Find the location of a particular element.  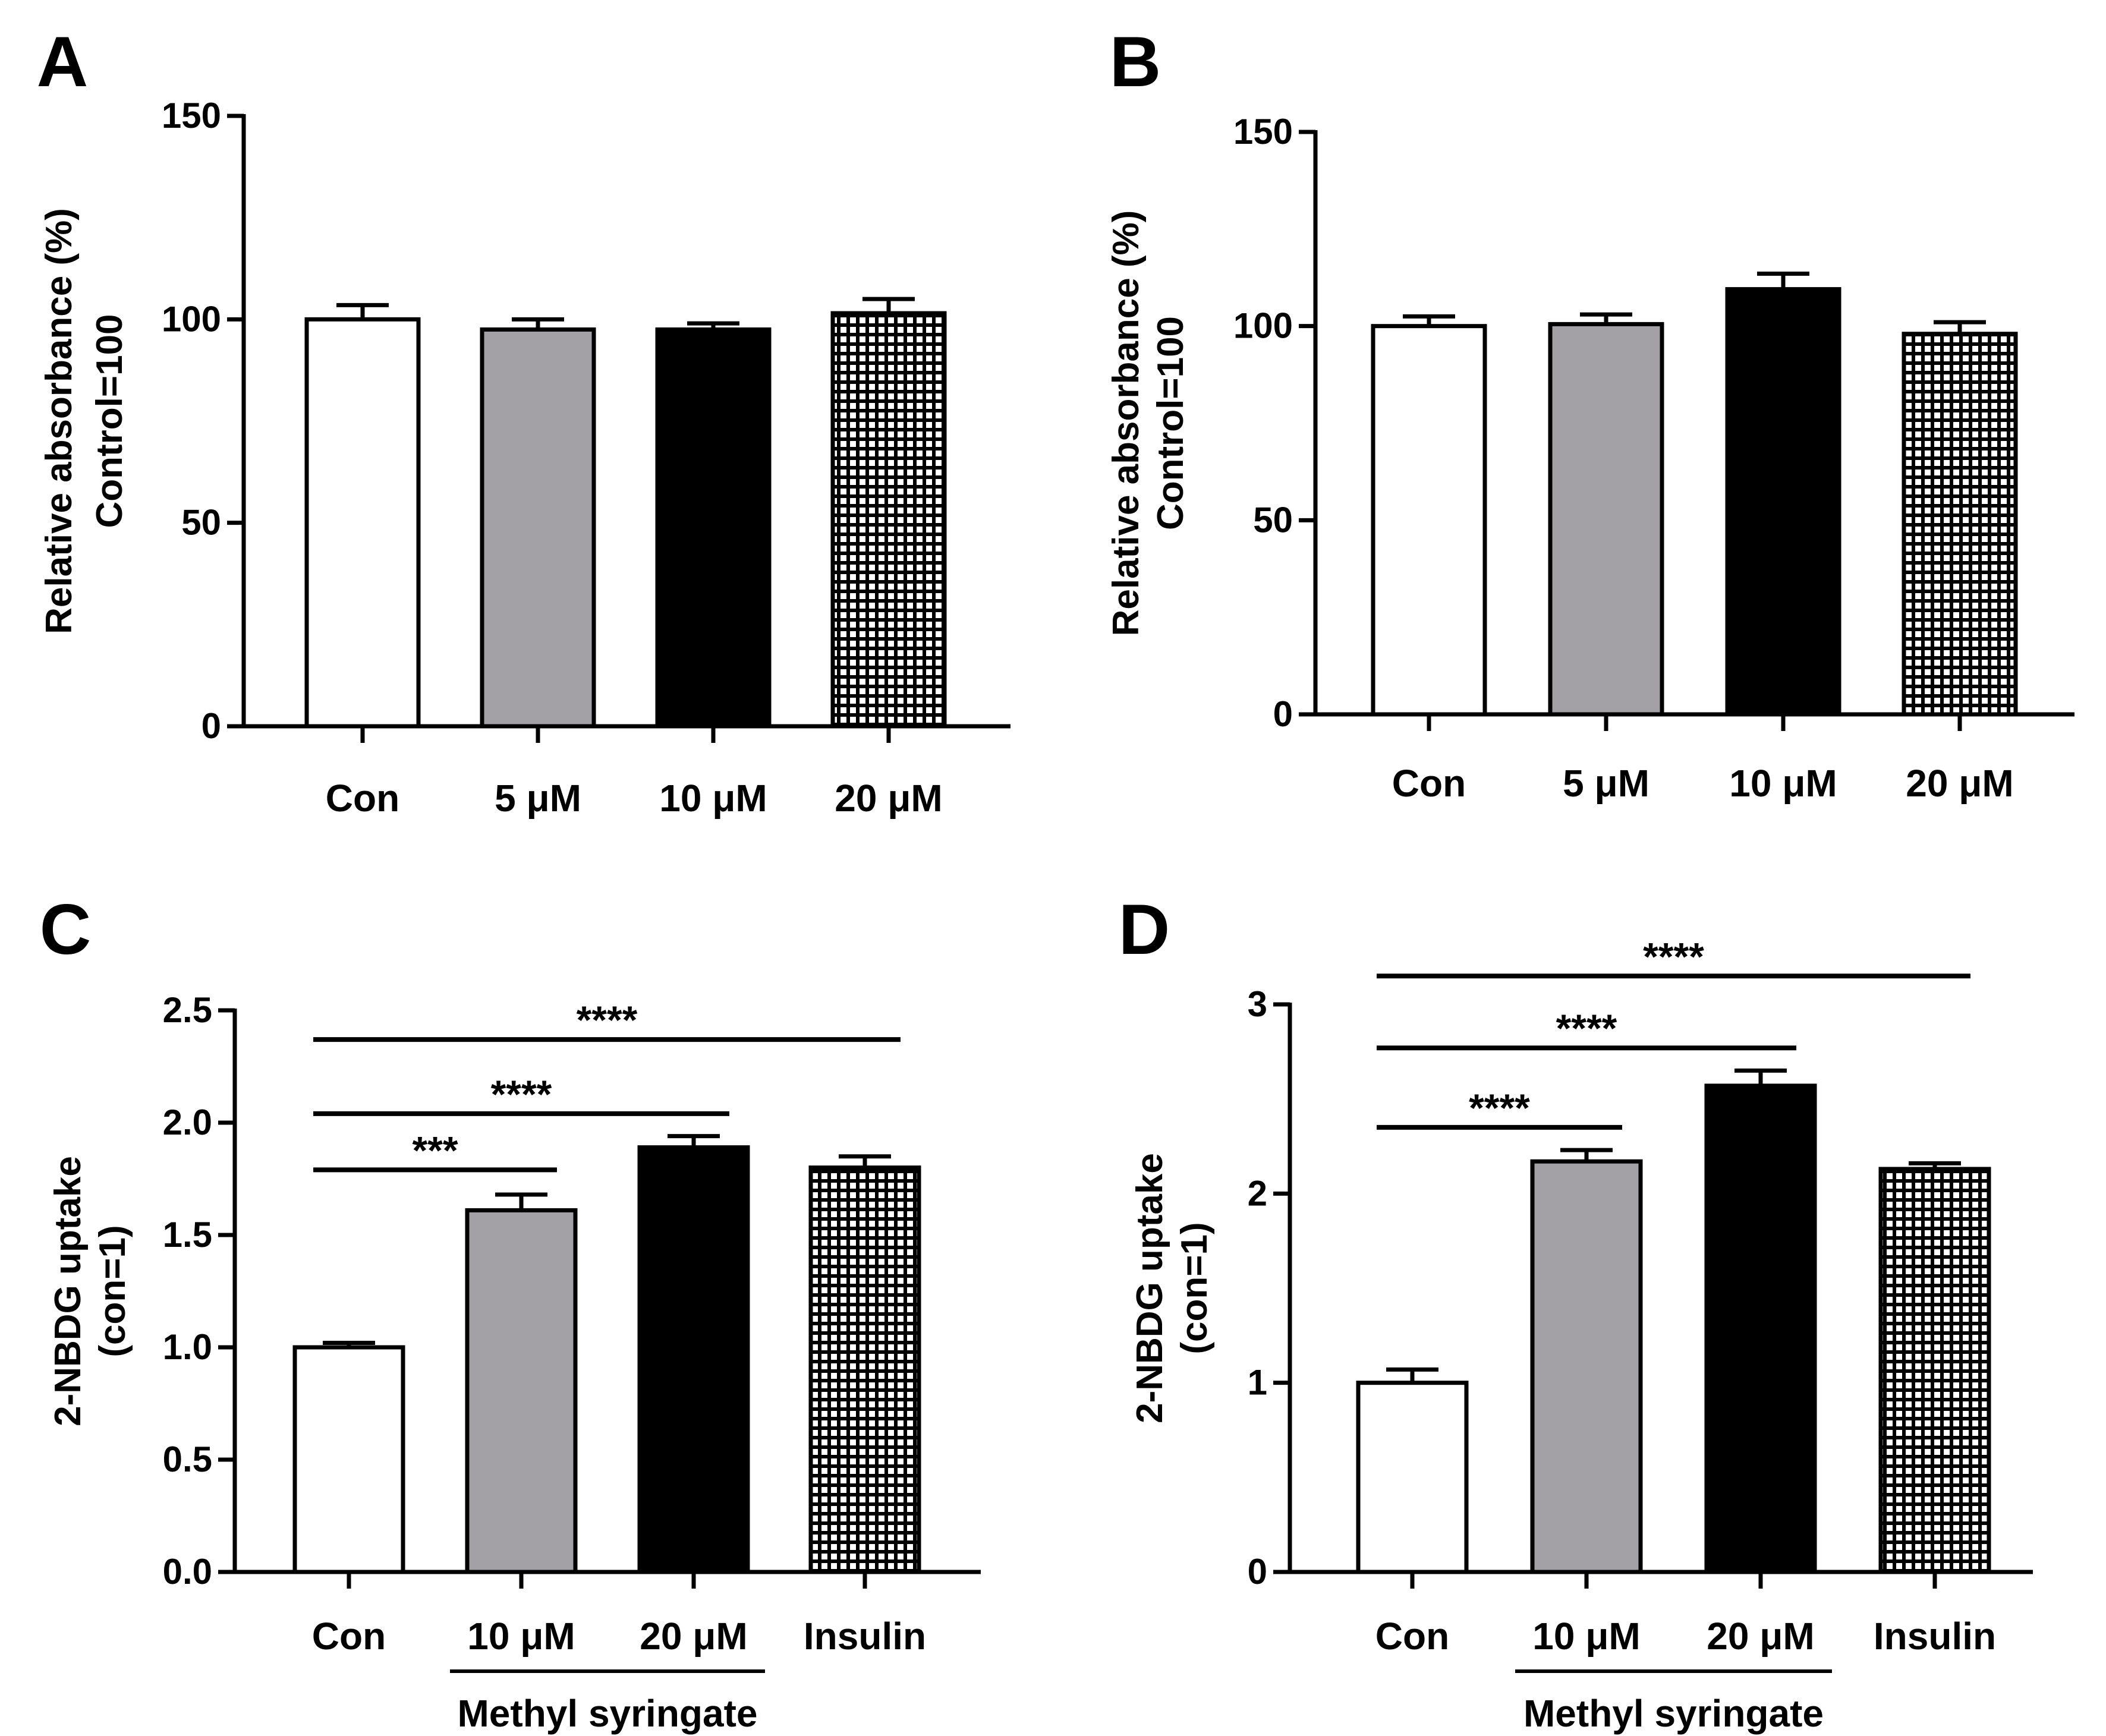

panel-label: C is located at coordinates (66, 929).